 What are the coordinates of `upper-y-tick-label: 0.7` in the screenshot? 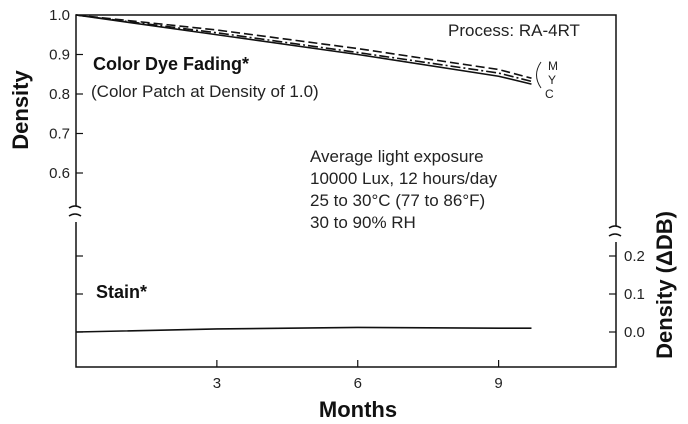 It's located at (59, 134).